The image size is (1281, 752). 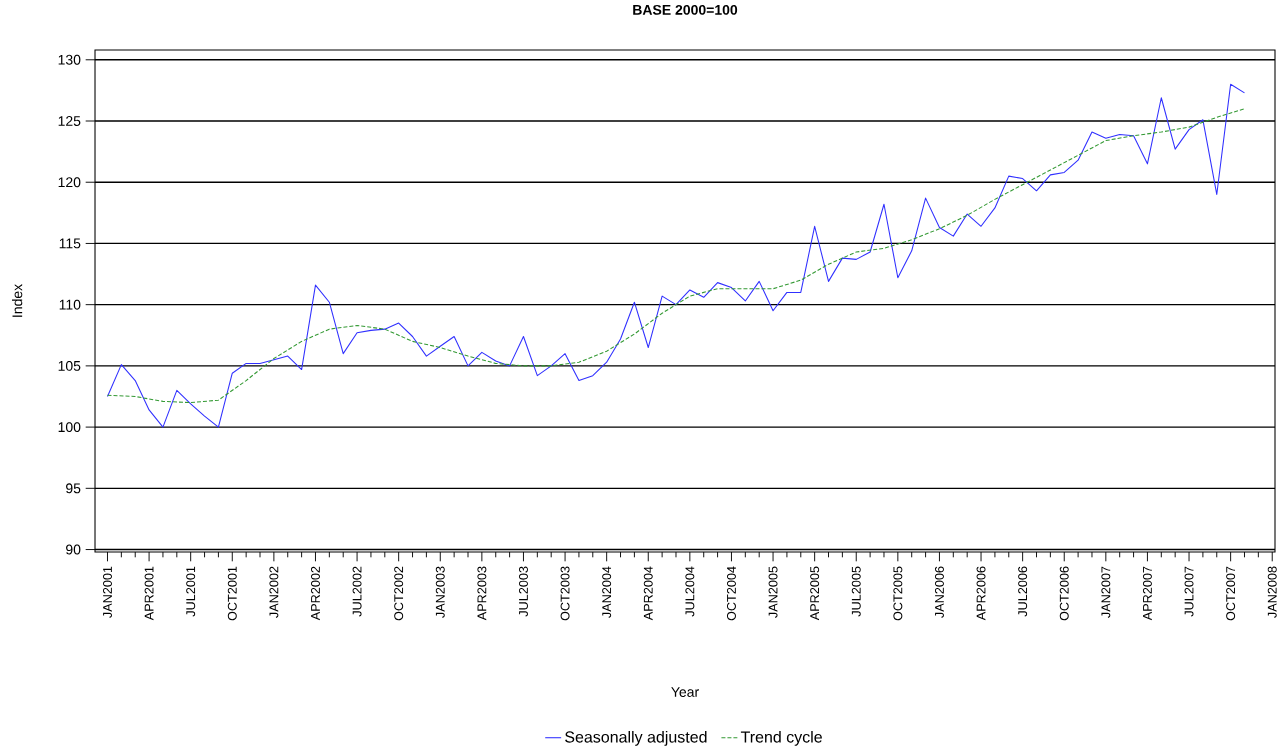 I want to click on y-tick-label: 120, so click(x=69, y=182).